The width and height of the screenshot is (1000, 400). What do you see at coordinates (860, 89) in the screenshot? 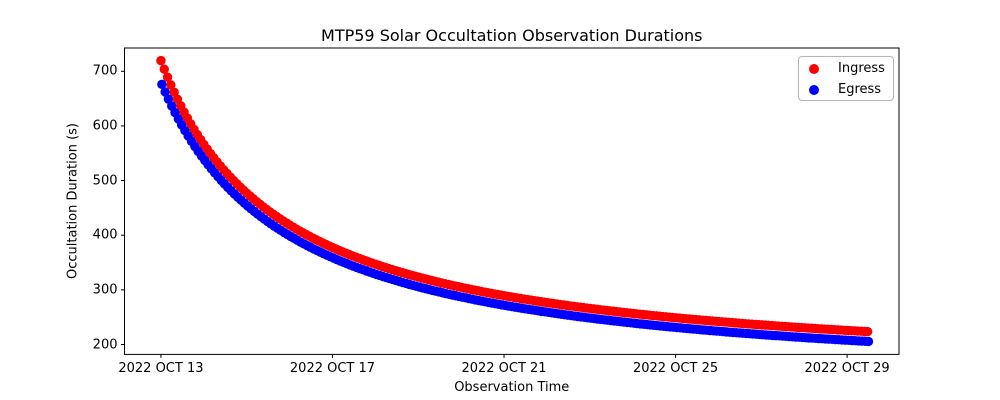
I see `legend-label-egress: Egress` at bounding box center [860, 89].